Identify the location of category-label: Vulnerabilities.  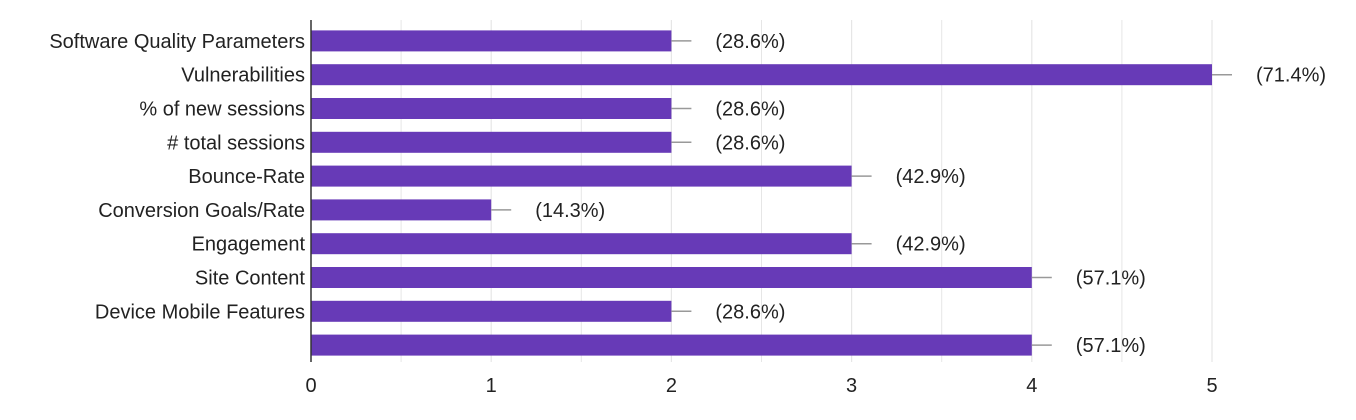
(243, 76).